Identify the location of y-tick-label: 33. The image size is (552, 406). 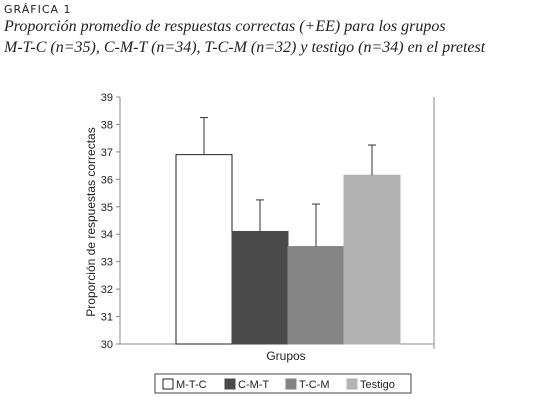
(107, 263).